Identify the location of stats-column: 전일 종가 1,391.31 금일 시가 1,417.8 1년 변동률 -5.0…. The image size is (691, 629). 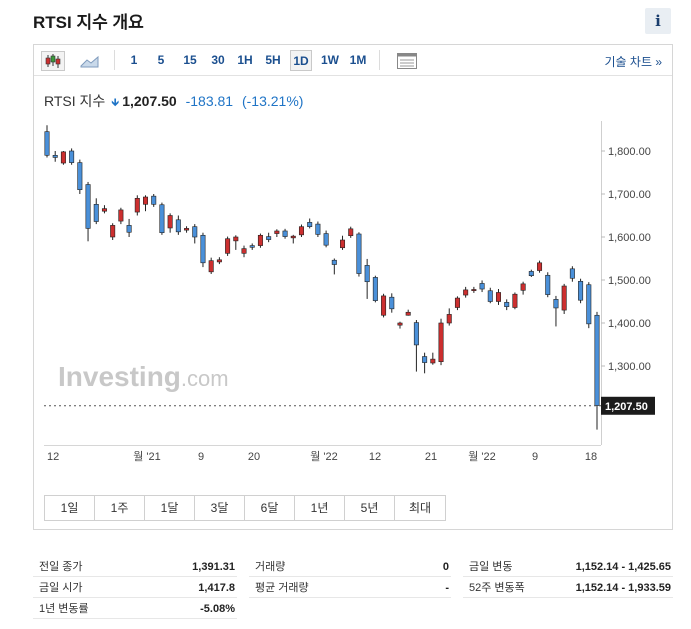
(135, 587).